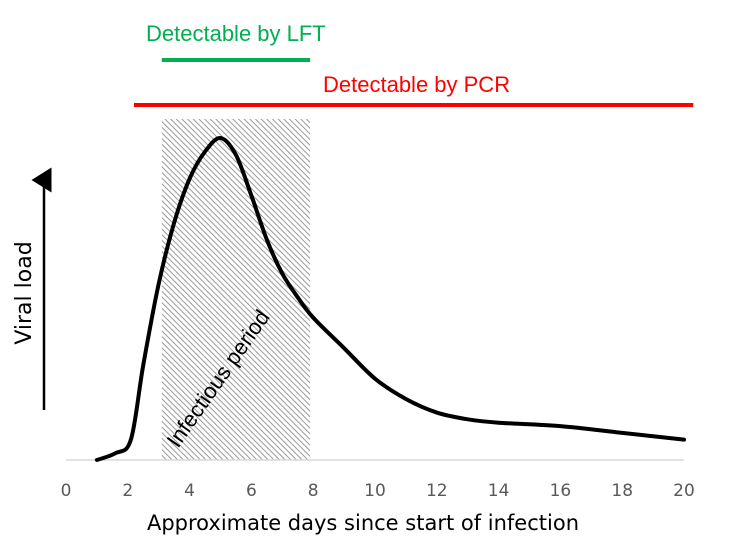  What do you see at coordinates (375, 491) in the screenshot?
I see `x-tick-label: 10` at bounding box center [375, 491].